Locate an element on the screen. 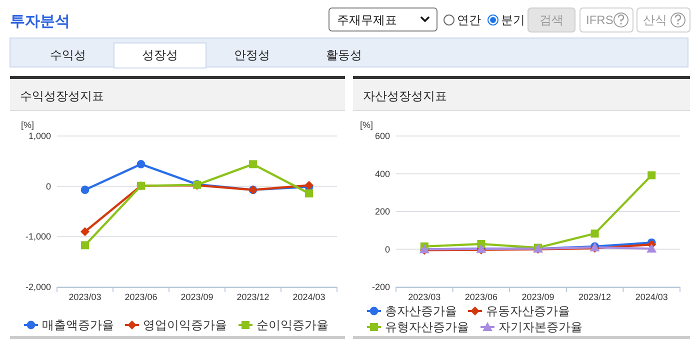  legend-label: 유동자산증가율 is located at coordinates (528, 311).